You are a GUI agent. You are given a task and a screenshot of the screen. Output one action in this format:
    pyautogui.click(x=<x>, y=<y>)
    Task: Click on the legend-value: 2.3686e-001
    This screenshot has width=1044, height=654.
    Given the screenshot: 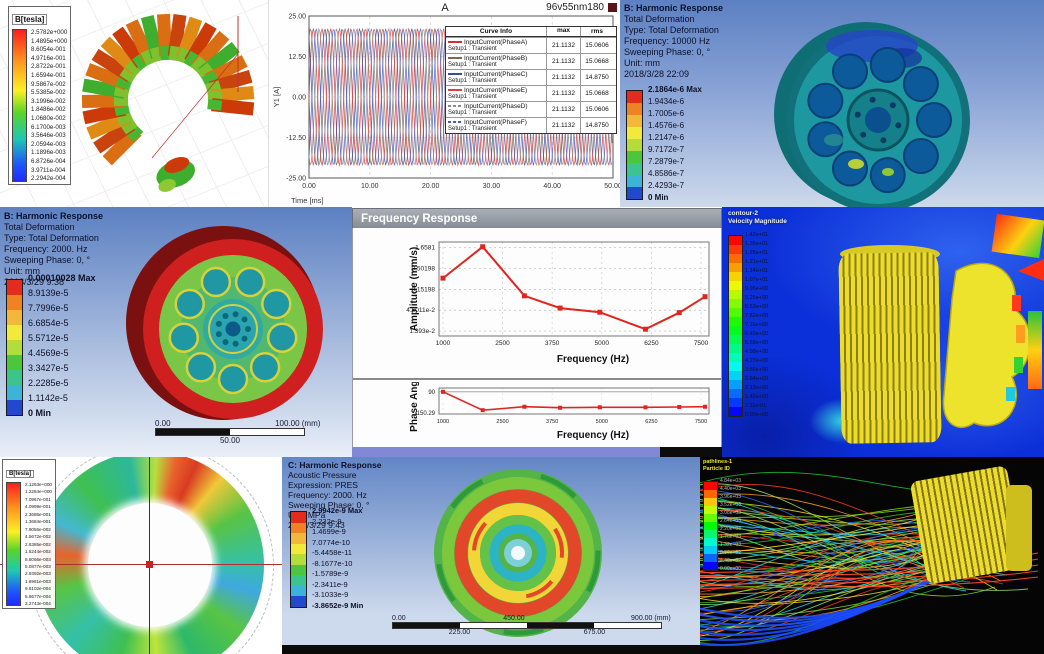 What is the action you would take?
    pyautogui.click(x=38, y=514)
    